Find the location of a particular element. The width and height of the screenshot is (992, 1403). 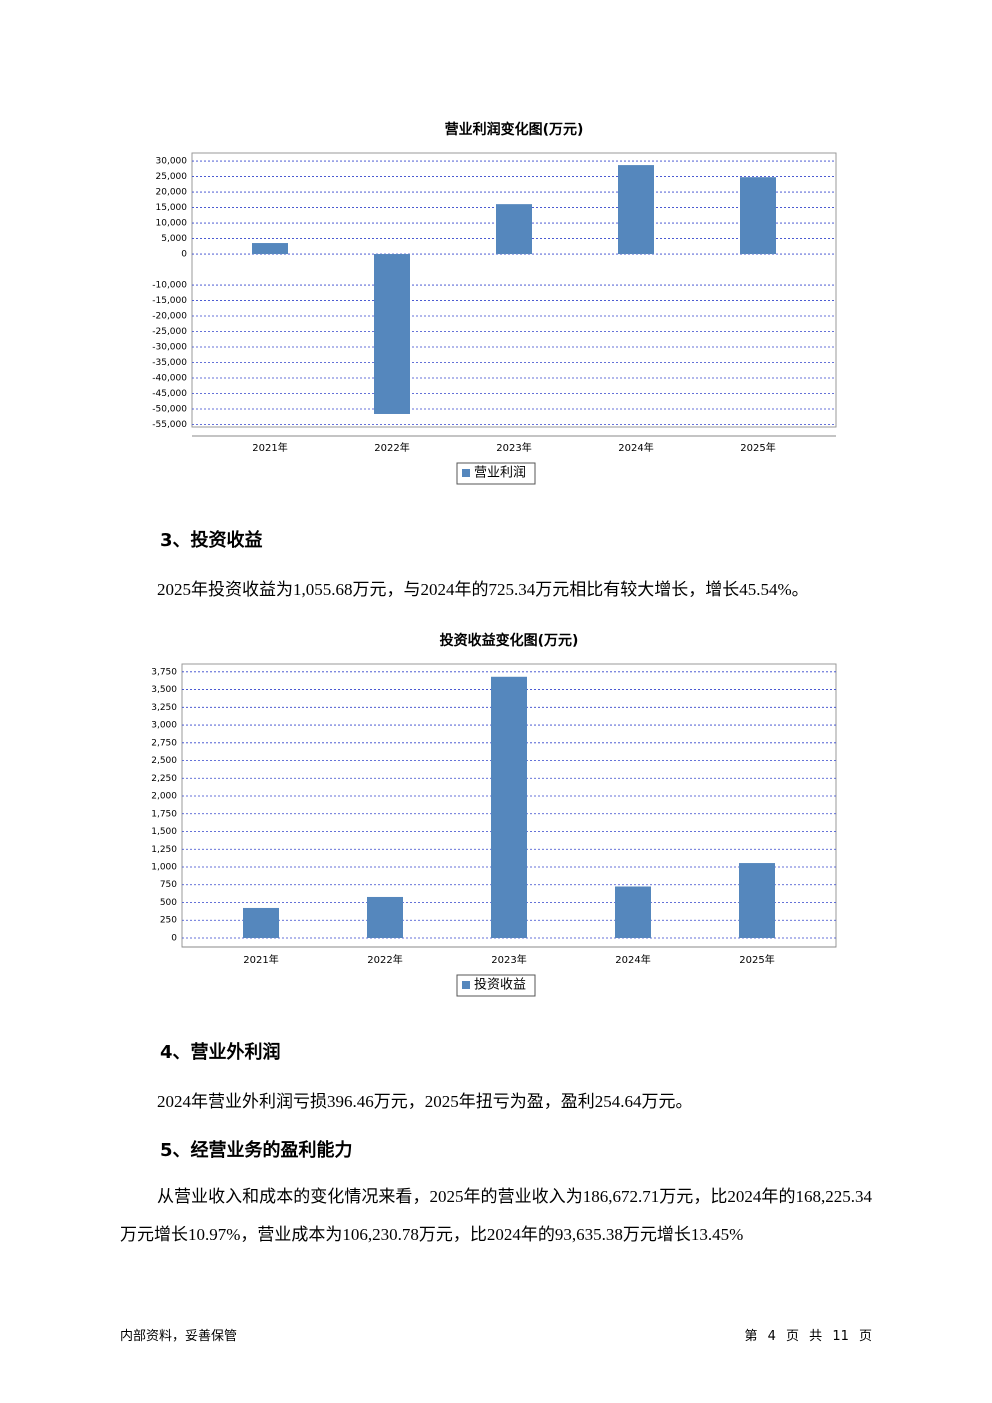

chart-title: 投资收益变化图(万元) is located at coordinates (509, 640).